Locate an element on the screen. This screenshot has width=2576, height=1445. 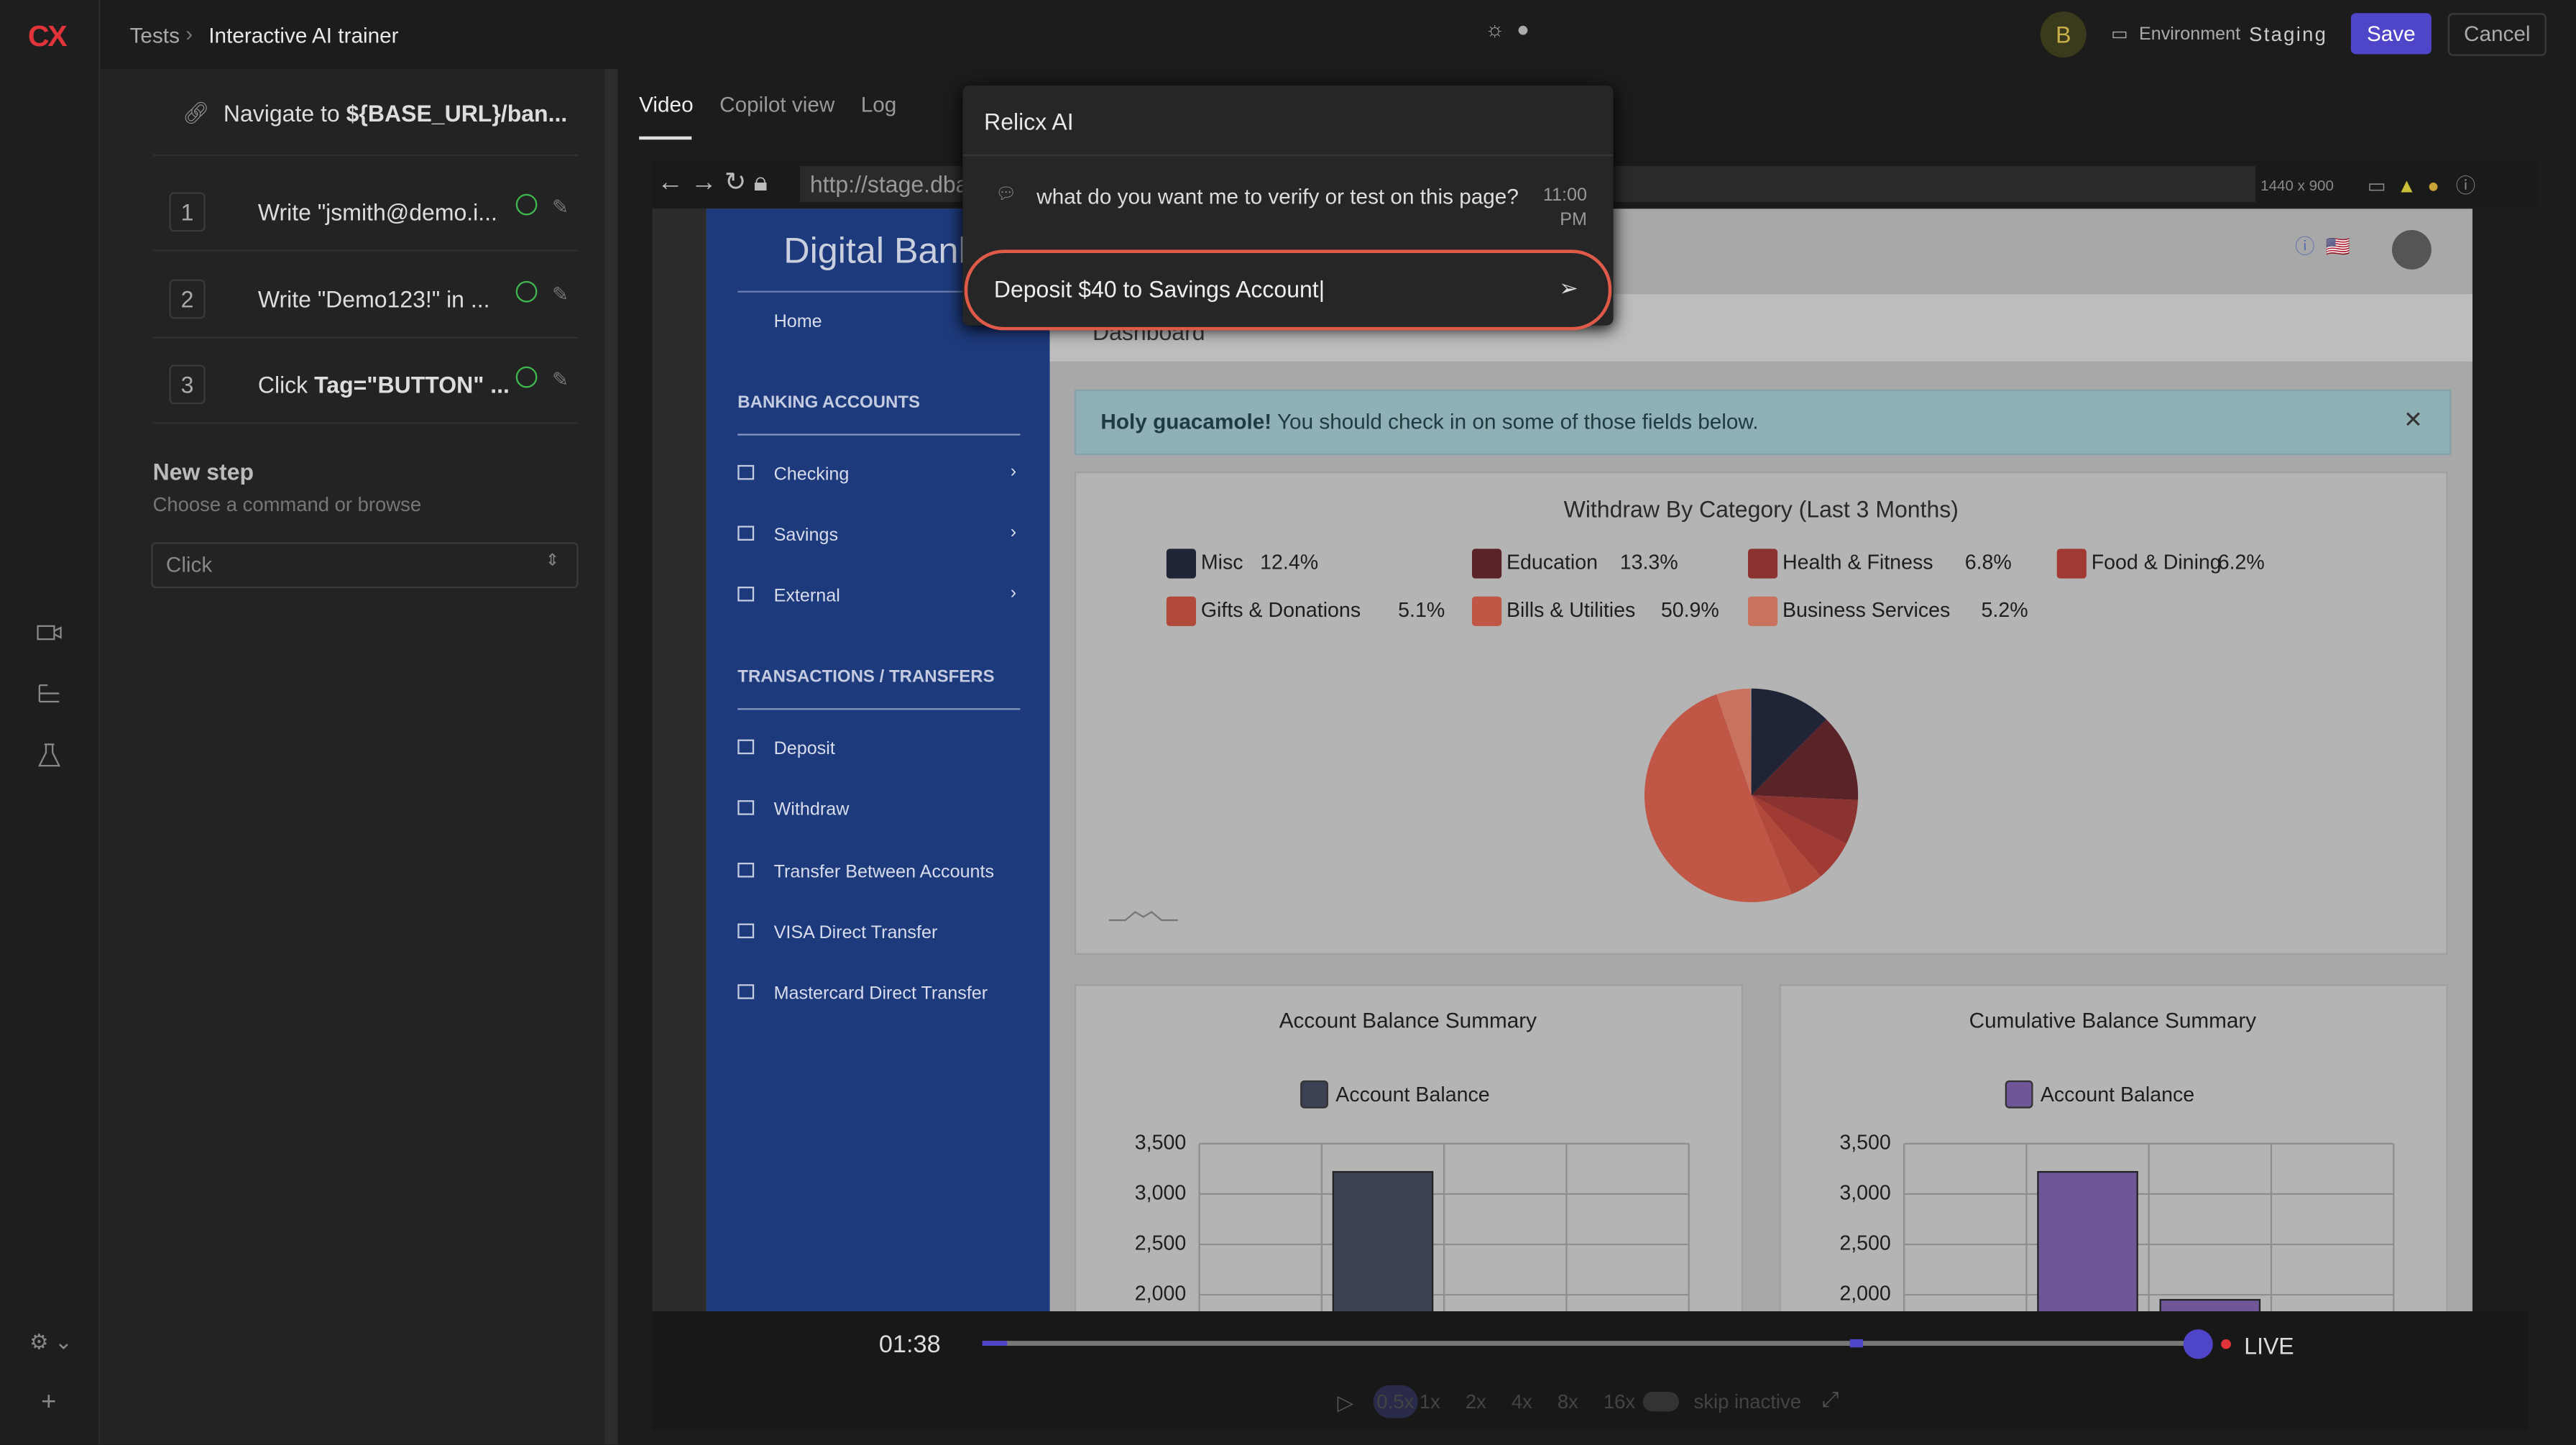
send-button: ➢ is located at coordinates (1568, 287).